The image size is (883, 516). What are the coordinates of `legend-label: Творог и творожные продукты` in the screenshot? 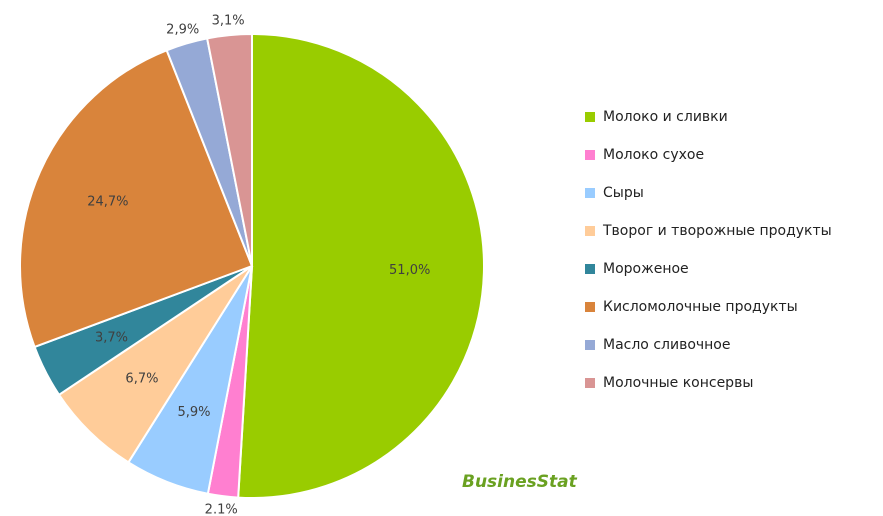 It's located at (717, 231).